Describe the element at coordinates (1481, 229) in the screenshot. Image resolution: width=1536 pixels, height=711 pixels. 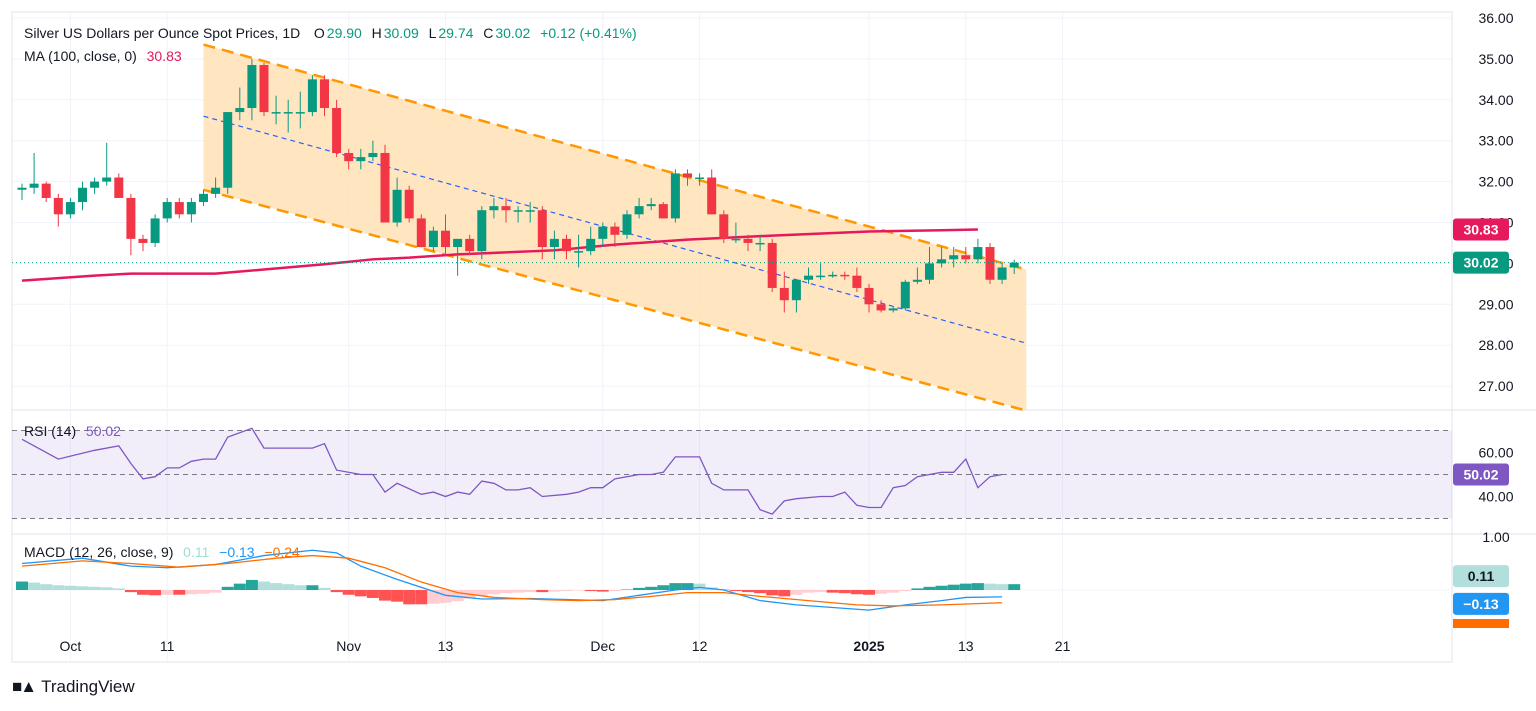
I see `ma-price-badge-bg` at that location.